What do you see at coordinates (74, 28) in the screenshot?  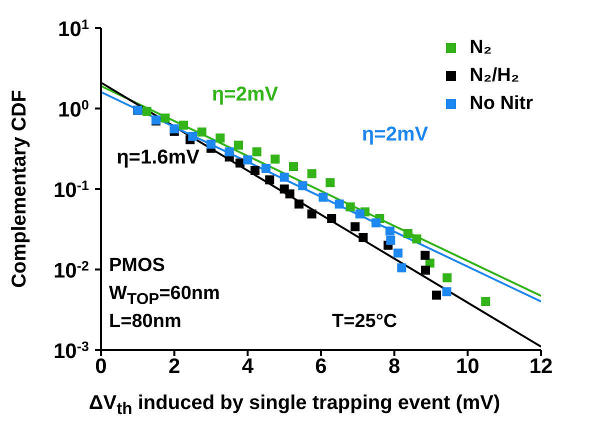 I see `y-tick-label: 10$^{1}$` at bounding box center [74, 28].